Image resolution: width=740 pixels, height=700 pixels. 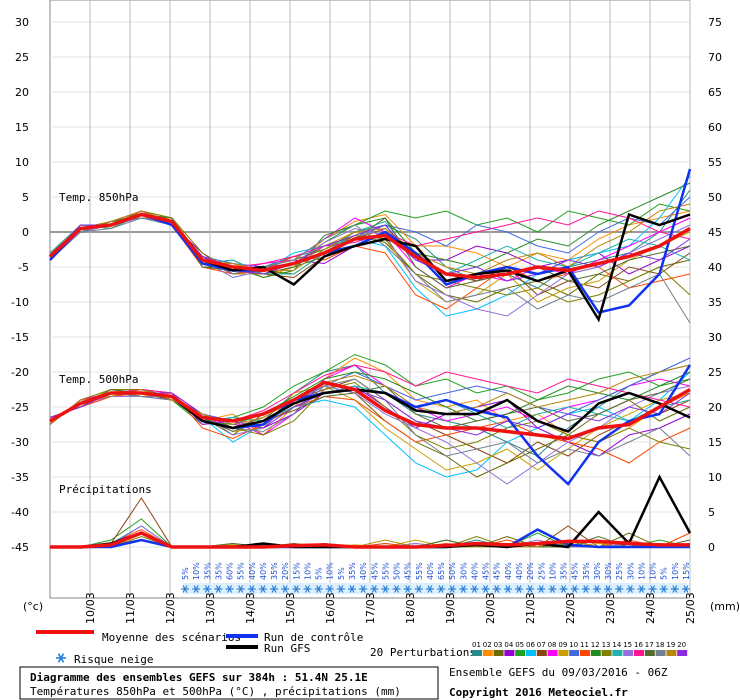 I want to click on legend-control-label: Run de contrôle, so click(x=313, y=637).